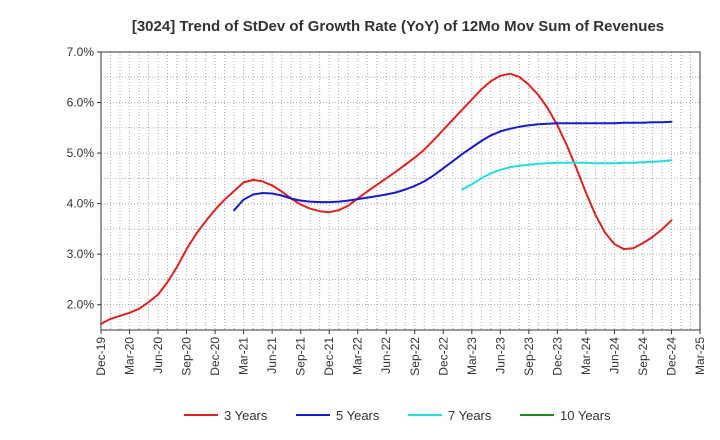 This screenshot has width=720, height=440. What do you see at coordinates (500, 355) in the screenshot?
I see `x-tick-label: Jun-23` at bounding box center [500, 355].